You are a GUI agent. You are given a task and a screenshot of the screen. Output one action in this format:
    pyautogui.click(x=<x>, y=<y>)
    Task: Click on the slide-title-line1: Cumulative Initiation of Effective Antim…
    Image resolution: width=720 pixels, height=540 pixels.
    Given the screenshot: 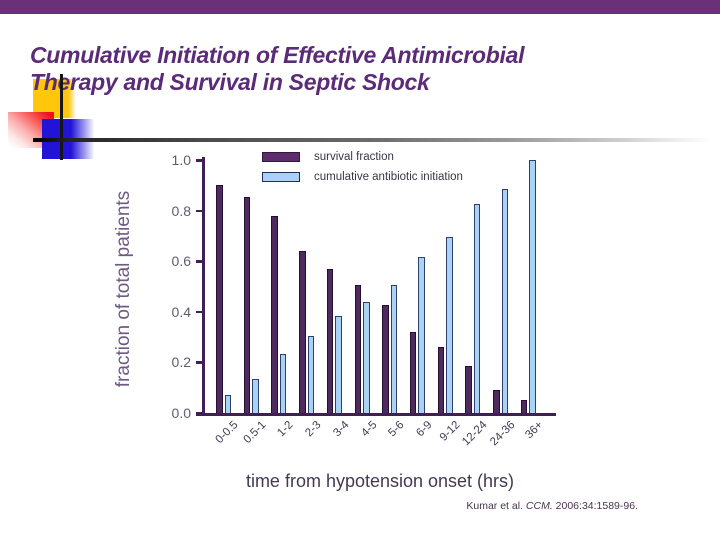 What is the action you would take?
    pyautogui.click(x=277, y=55)
    